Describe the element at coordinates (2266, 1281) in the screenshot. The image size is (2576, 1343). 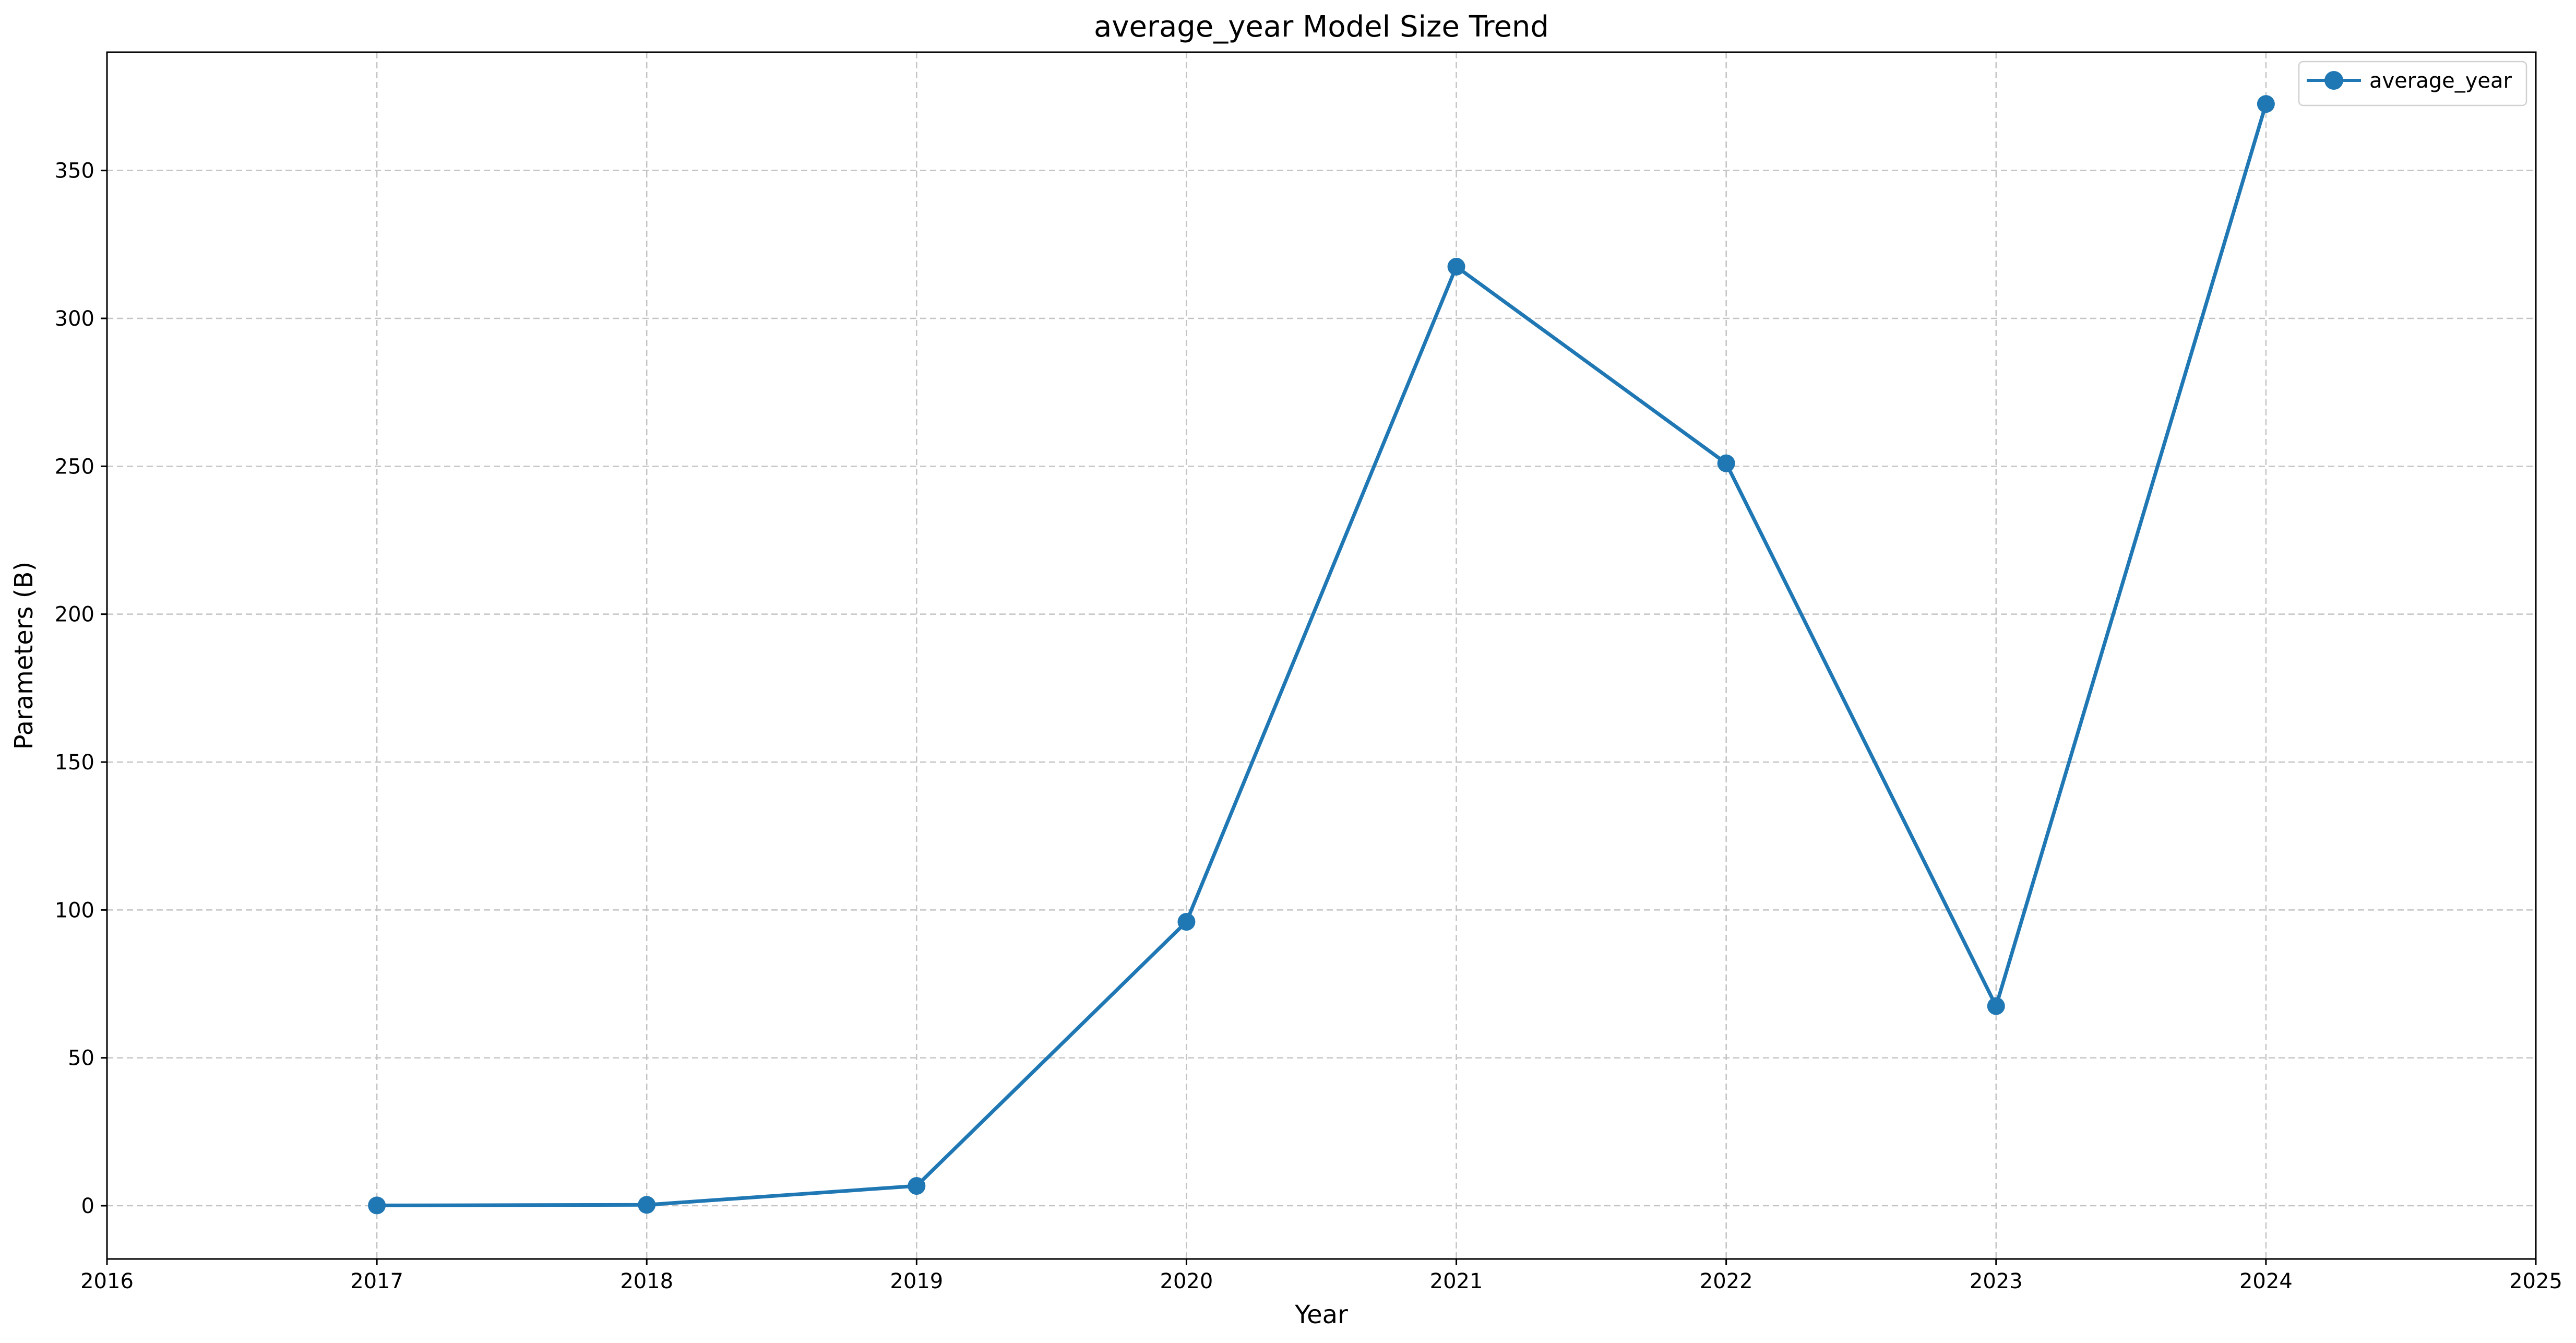
I see `x-tick-label: 2024` at that location.